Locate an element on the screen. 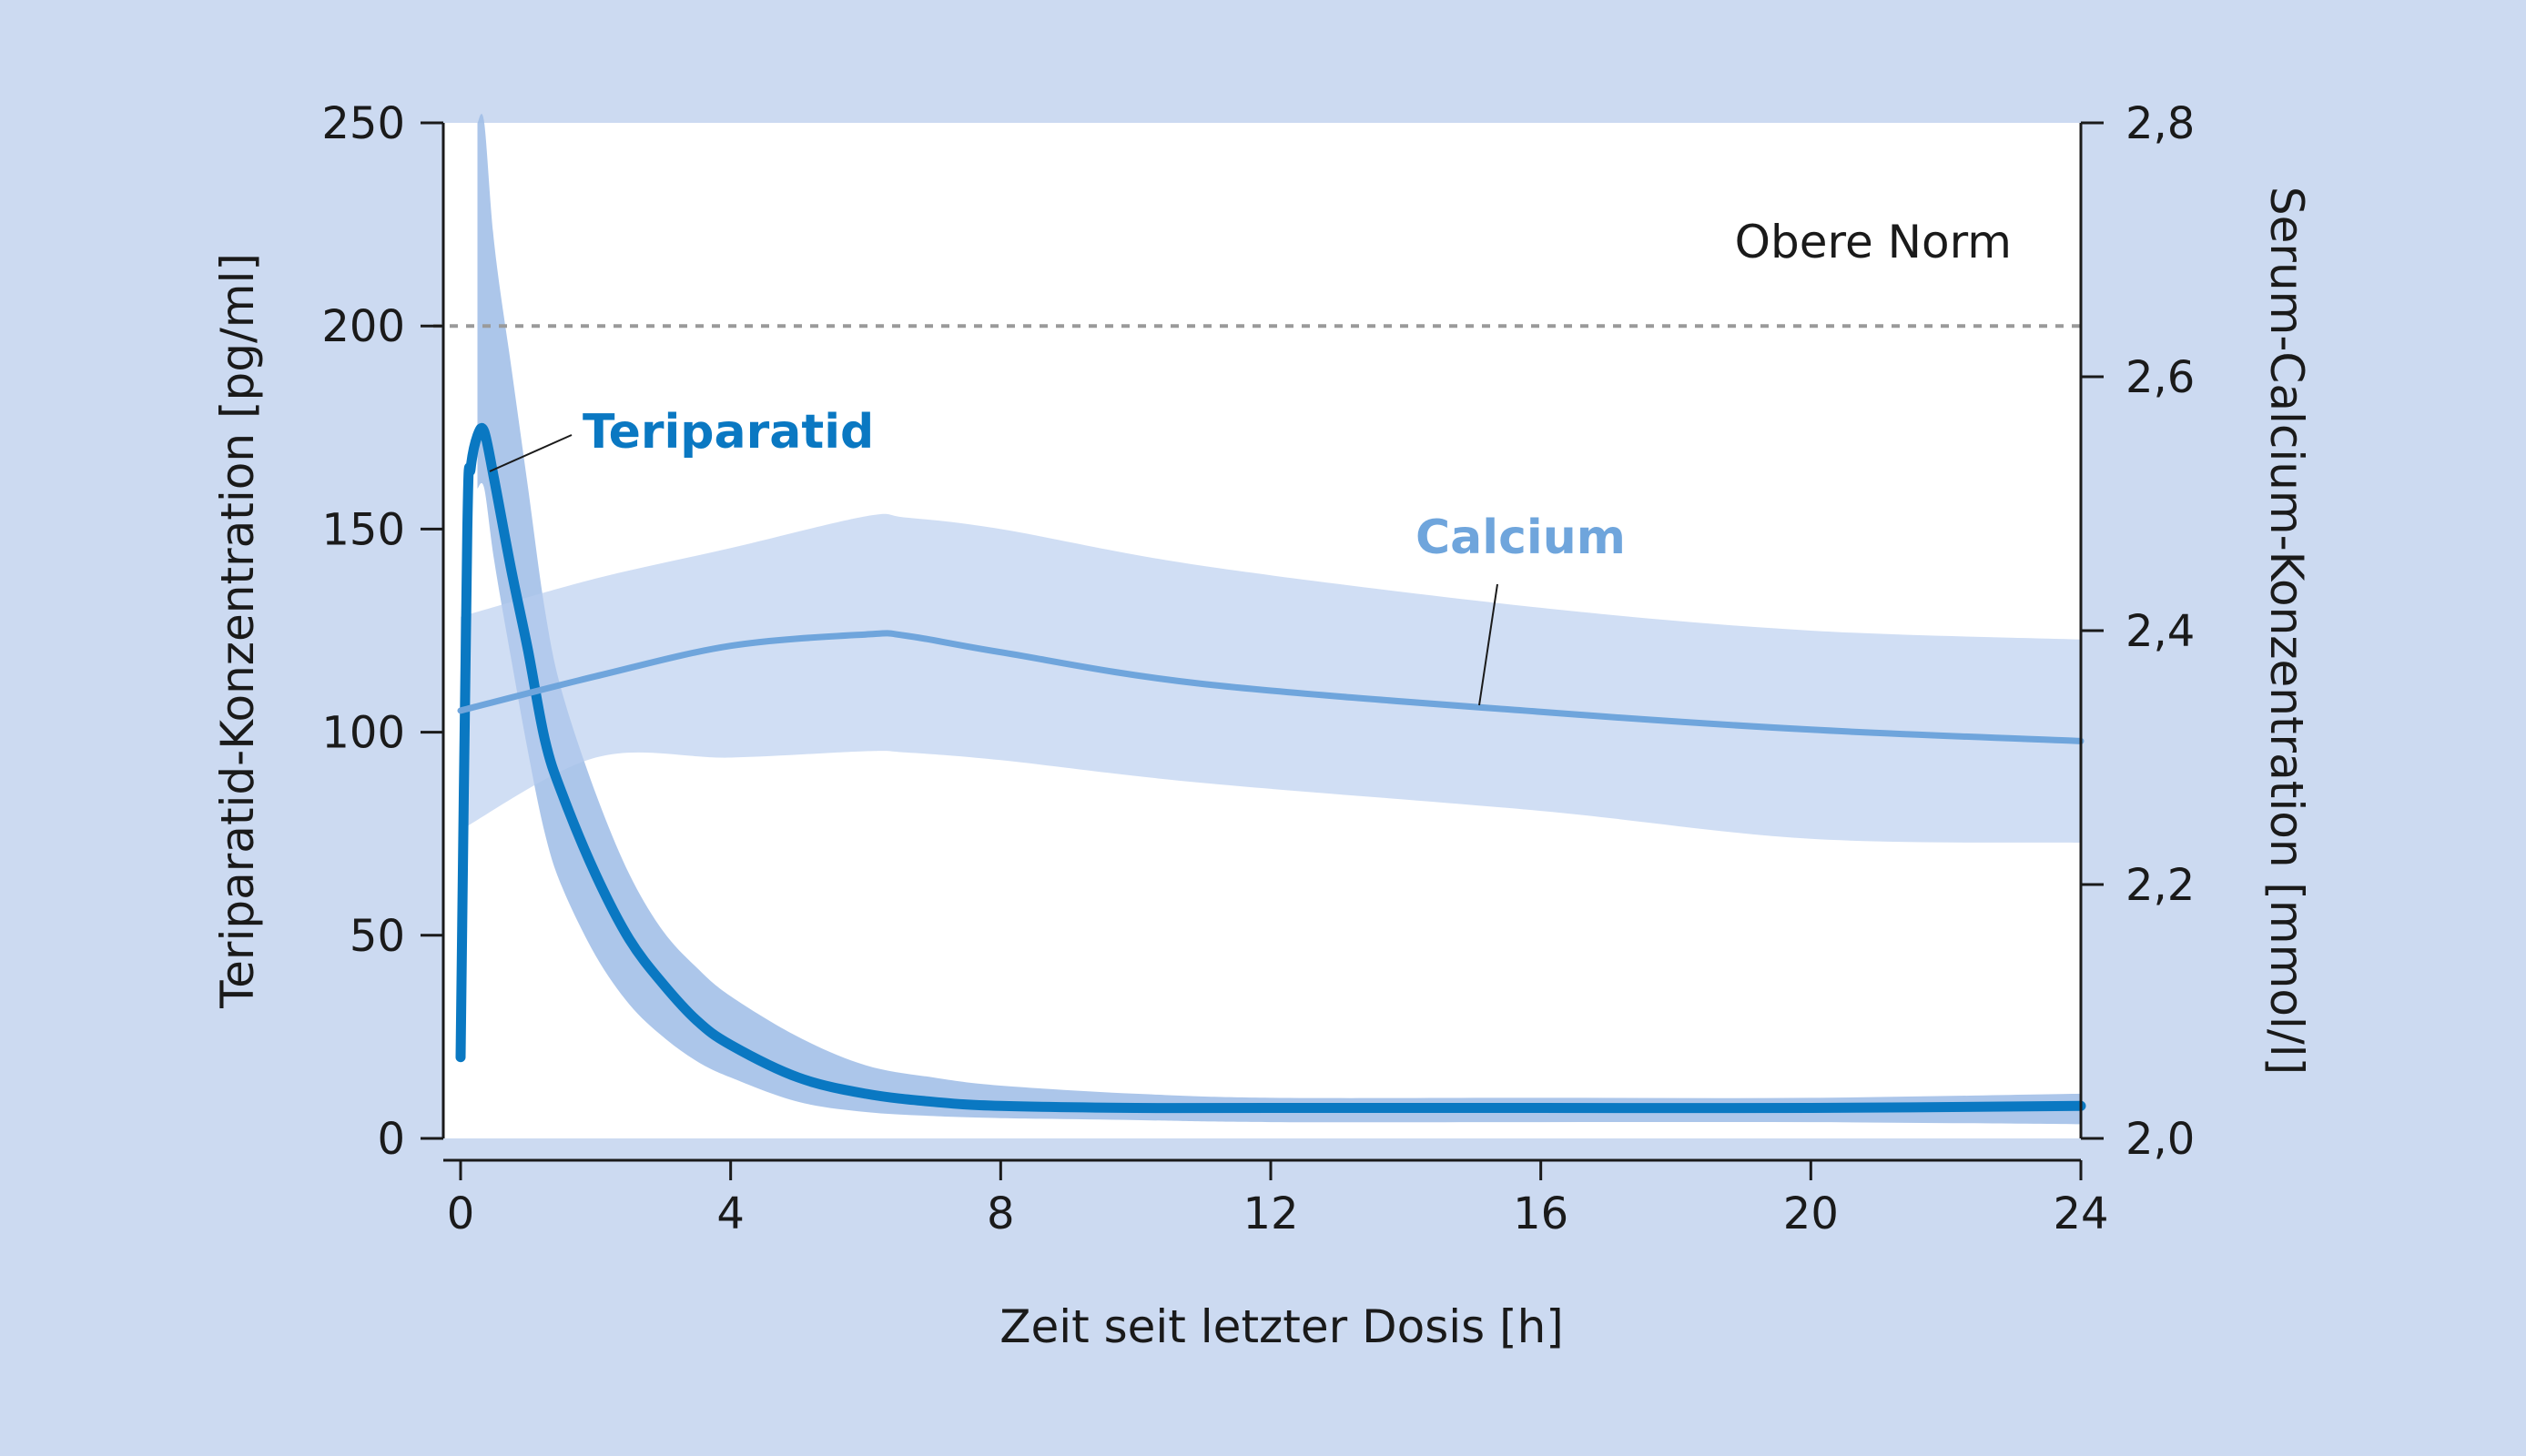 The height and width of the screenshot is (1456, 2526). confidence-band-calcium is located at coordinates (1271, 678).